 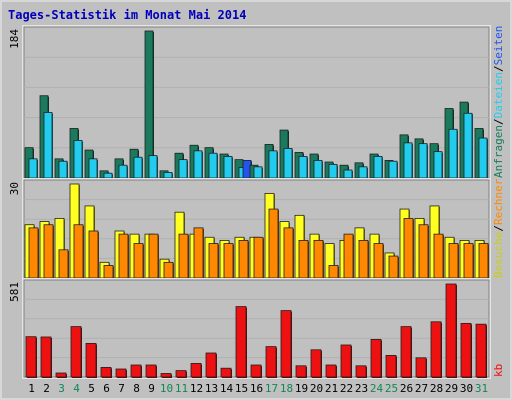 I want to click on day-12-bars, so click(x=196, y=370).